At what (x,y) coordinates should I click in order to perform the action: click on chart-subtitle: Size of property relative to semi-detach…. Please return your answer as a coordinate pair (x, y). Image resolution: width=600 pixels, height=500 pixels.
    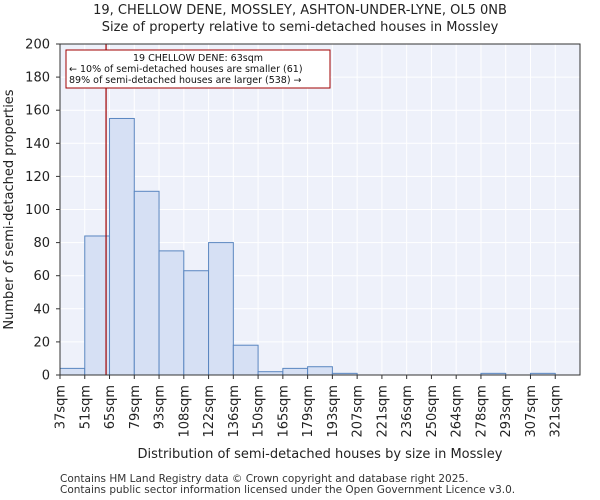
    Looking at the image, I should click on (300, 27).